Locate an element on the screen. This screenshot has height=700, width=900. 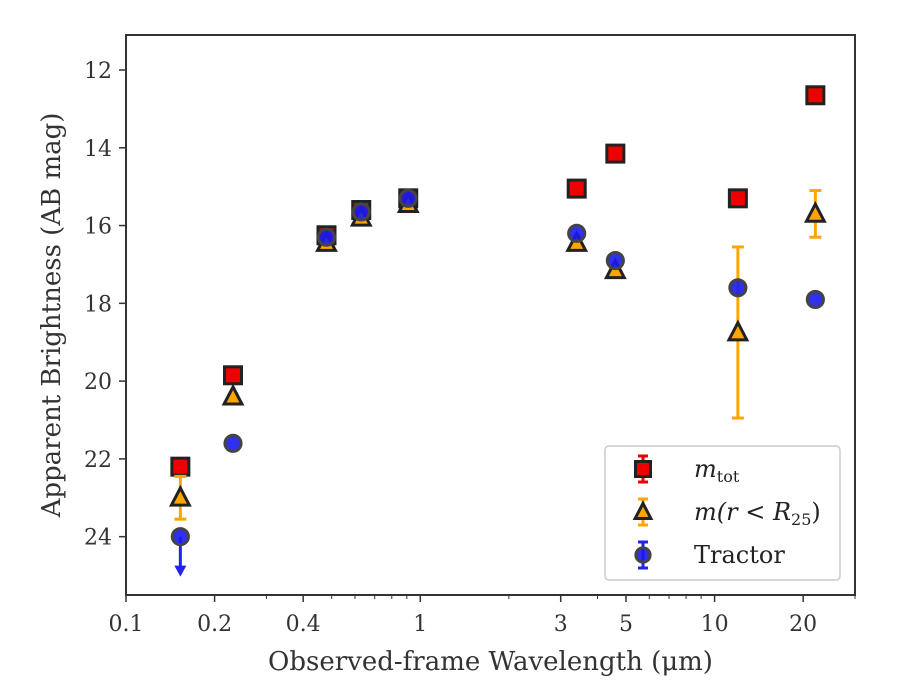
y-tick-label: 14 is located at coordinates (98, 149).